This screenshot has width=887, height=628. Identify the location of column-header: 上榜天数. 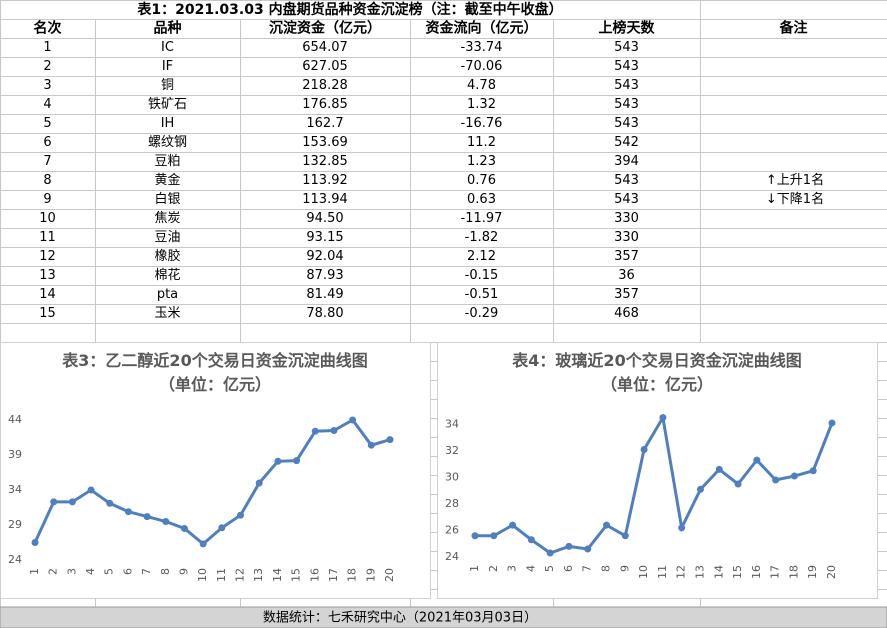
(627, 28).